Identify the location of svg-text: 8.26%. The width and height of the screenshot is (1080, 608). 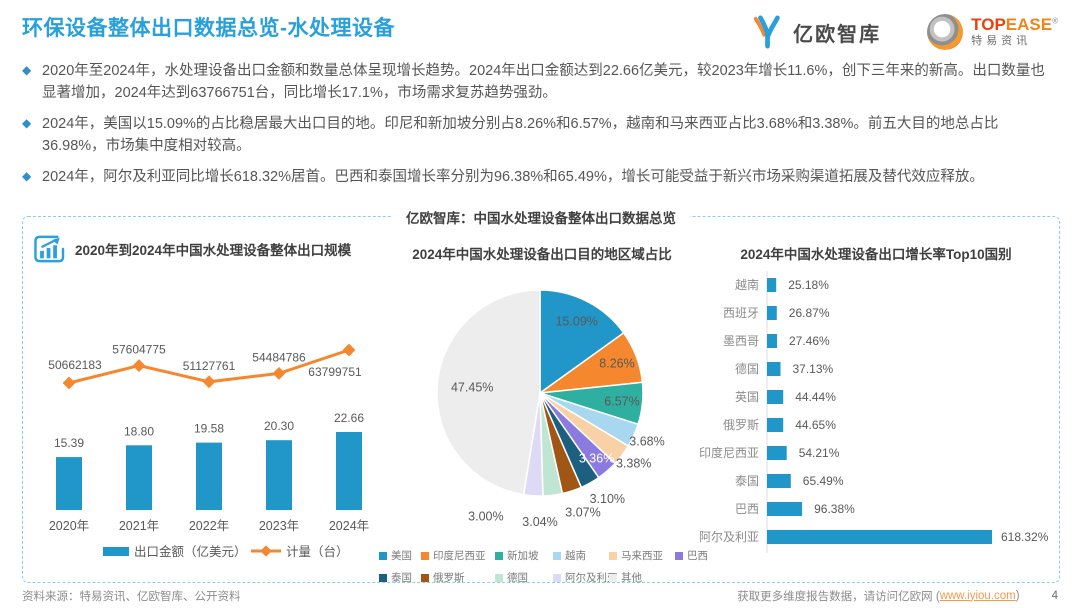
(616, 364).